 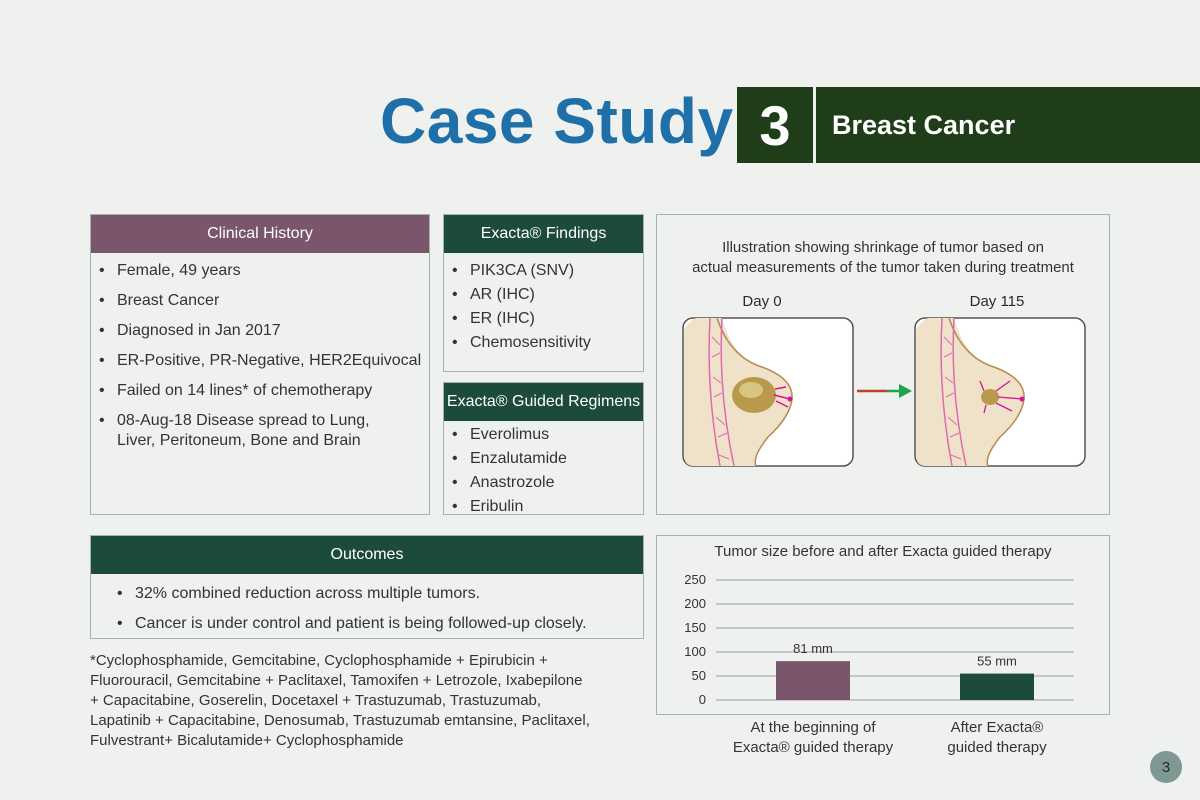 I want to click on y-tick-label: 100, so click(x=695, y=651).